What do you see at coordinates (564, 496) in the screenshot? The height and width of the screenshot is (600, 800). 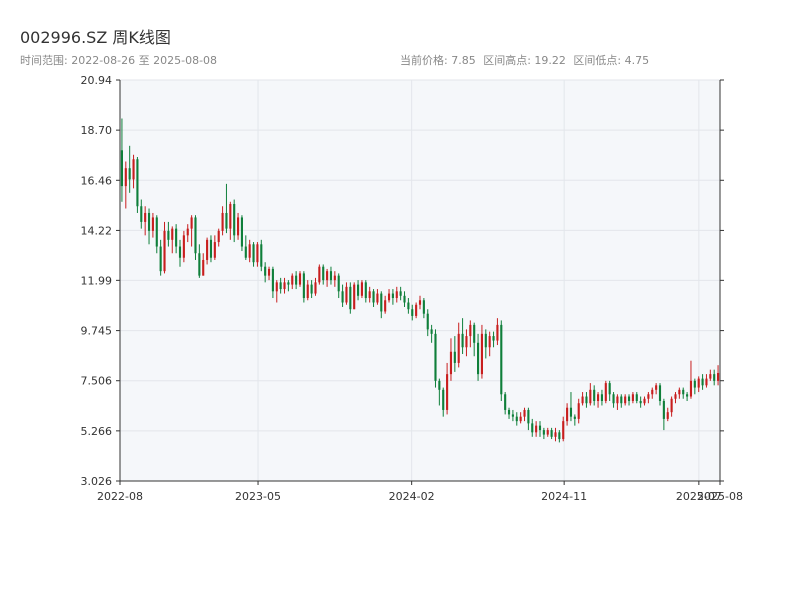 I see `x-tick-label: 2024-11` at bounding box center [564, 496].